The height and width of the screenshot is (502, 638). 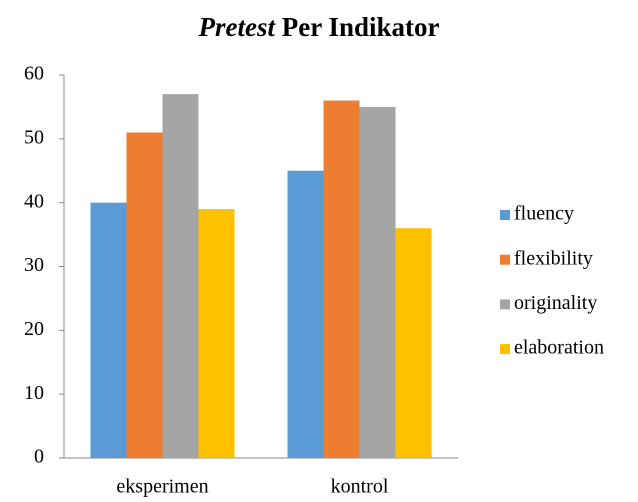 I want to click on chart-title: Pretest Per Indikator, so click(x=319, y=27).